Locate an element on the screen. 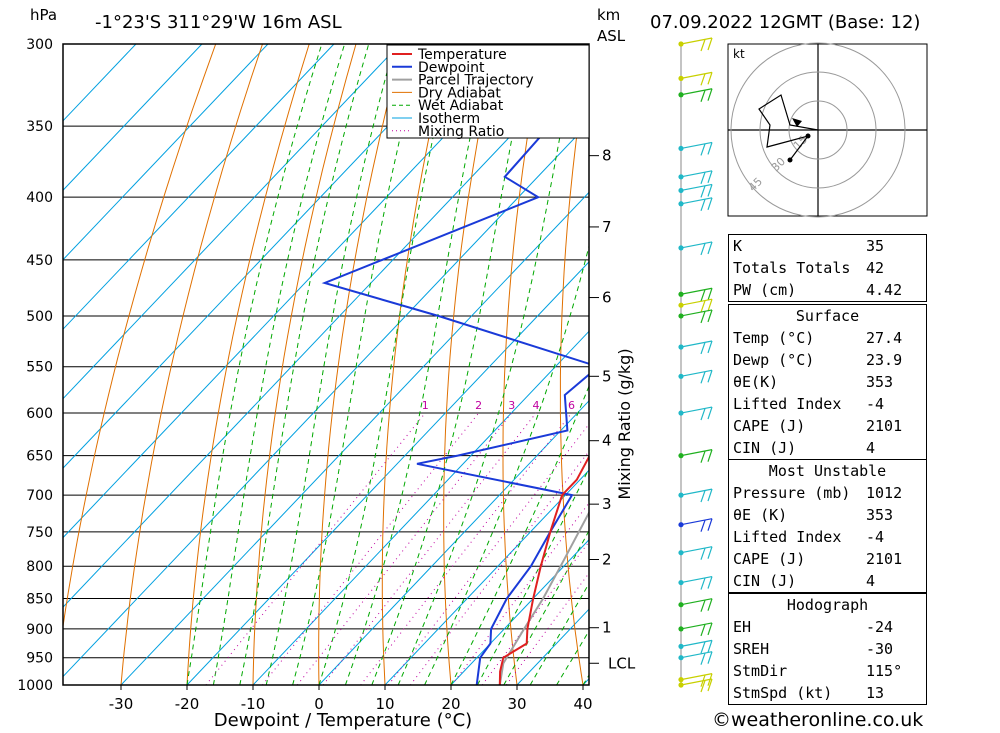 The width and height of the screenshot is (1000, 733). pressure-unit: hPa is located at coordinates (43, 15).